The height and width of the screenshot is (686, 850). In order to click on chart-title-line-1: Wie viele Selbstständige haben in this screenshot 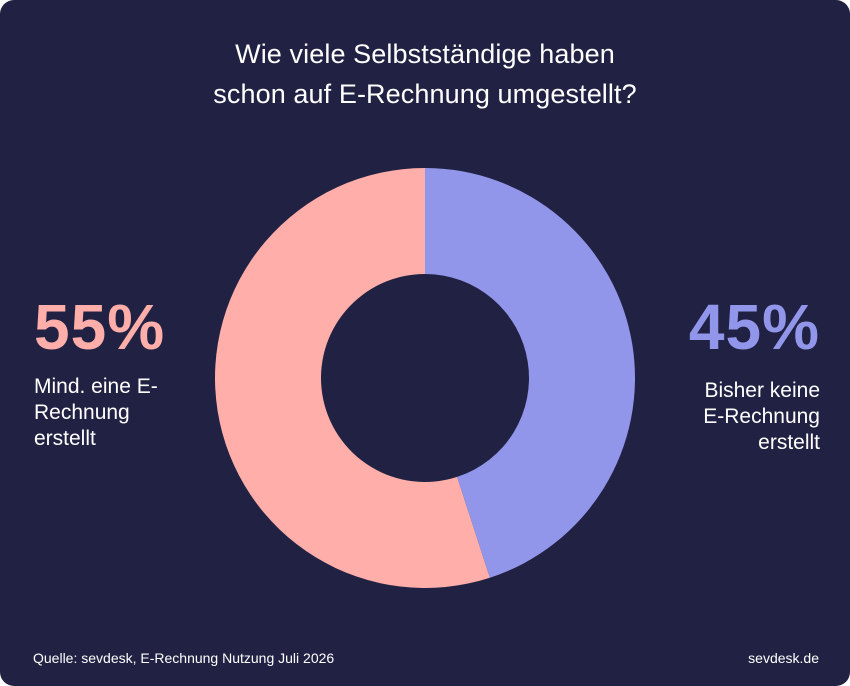, I will do `click(425, 54)`.